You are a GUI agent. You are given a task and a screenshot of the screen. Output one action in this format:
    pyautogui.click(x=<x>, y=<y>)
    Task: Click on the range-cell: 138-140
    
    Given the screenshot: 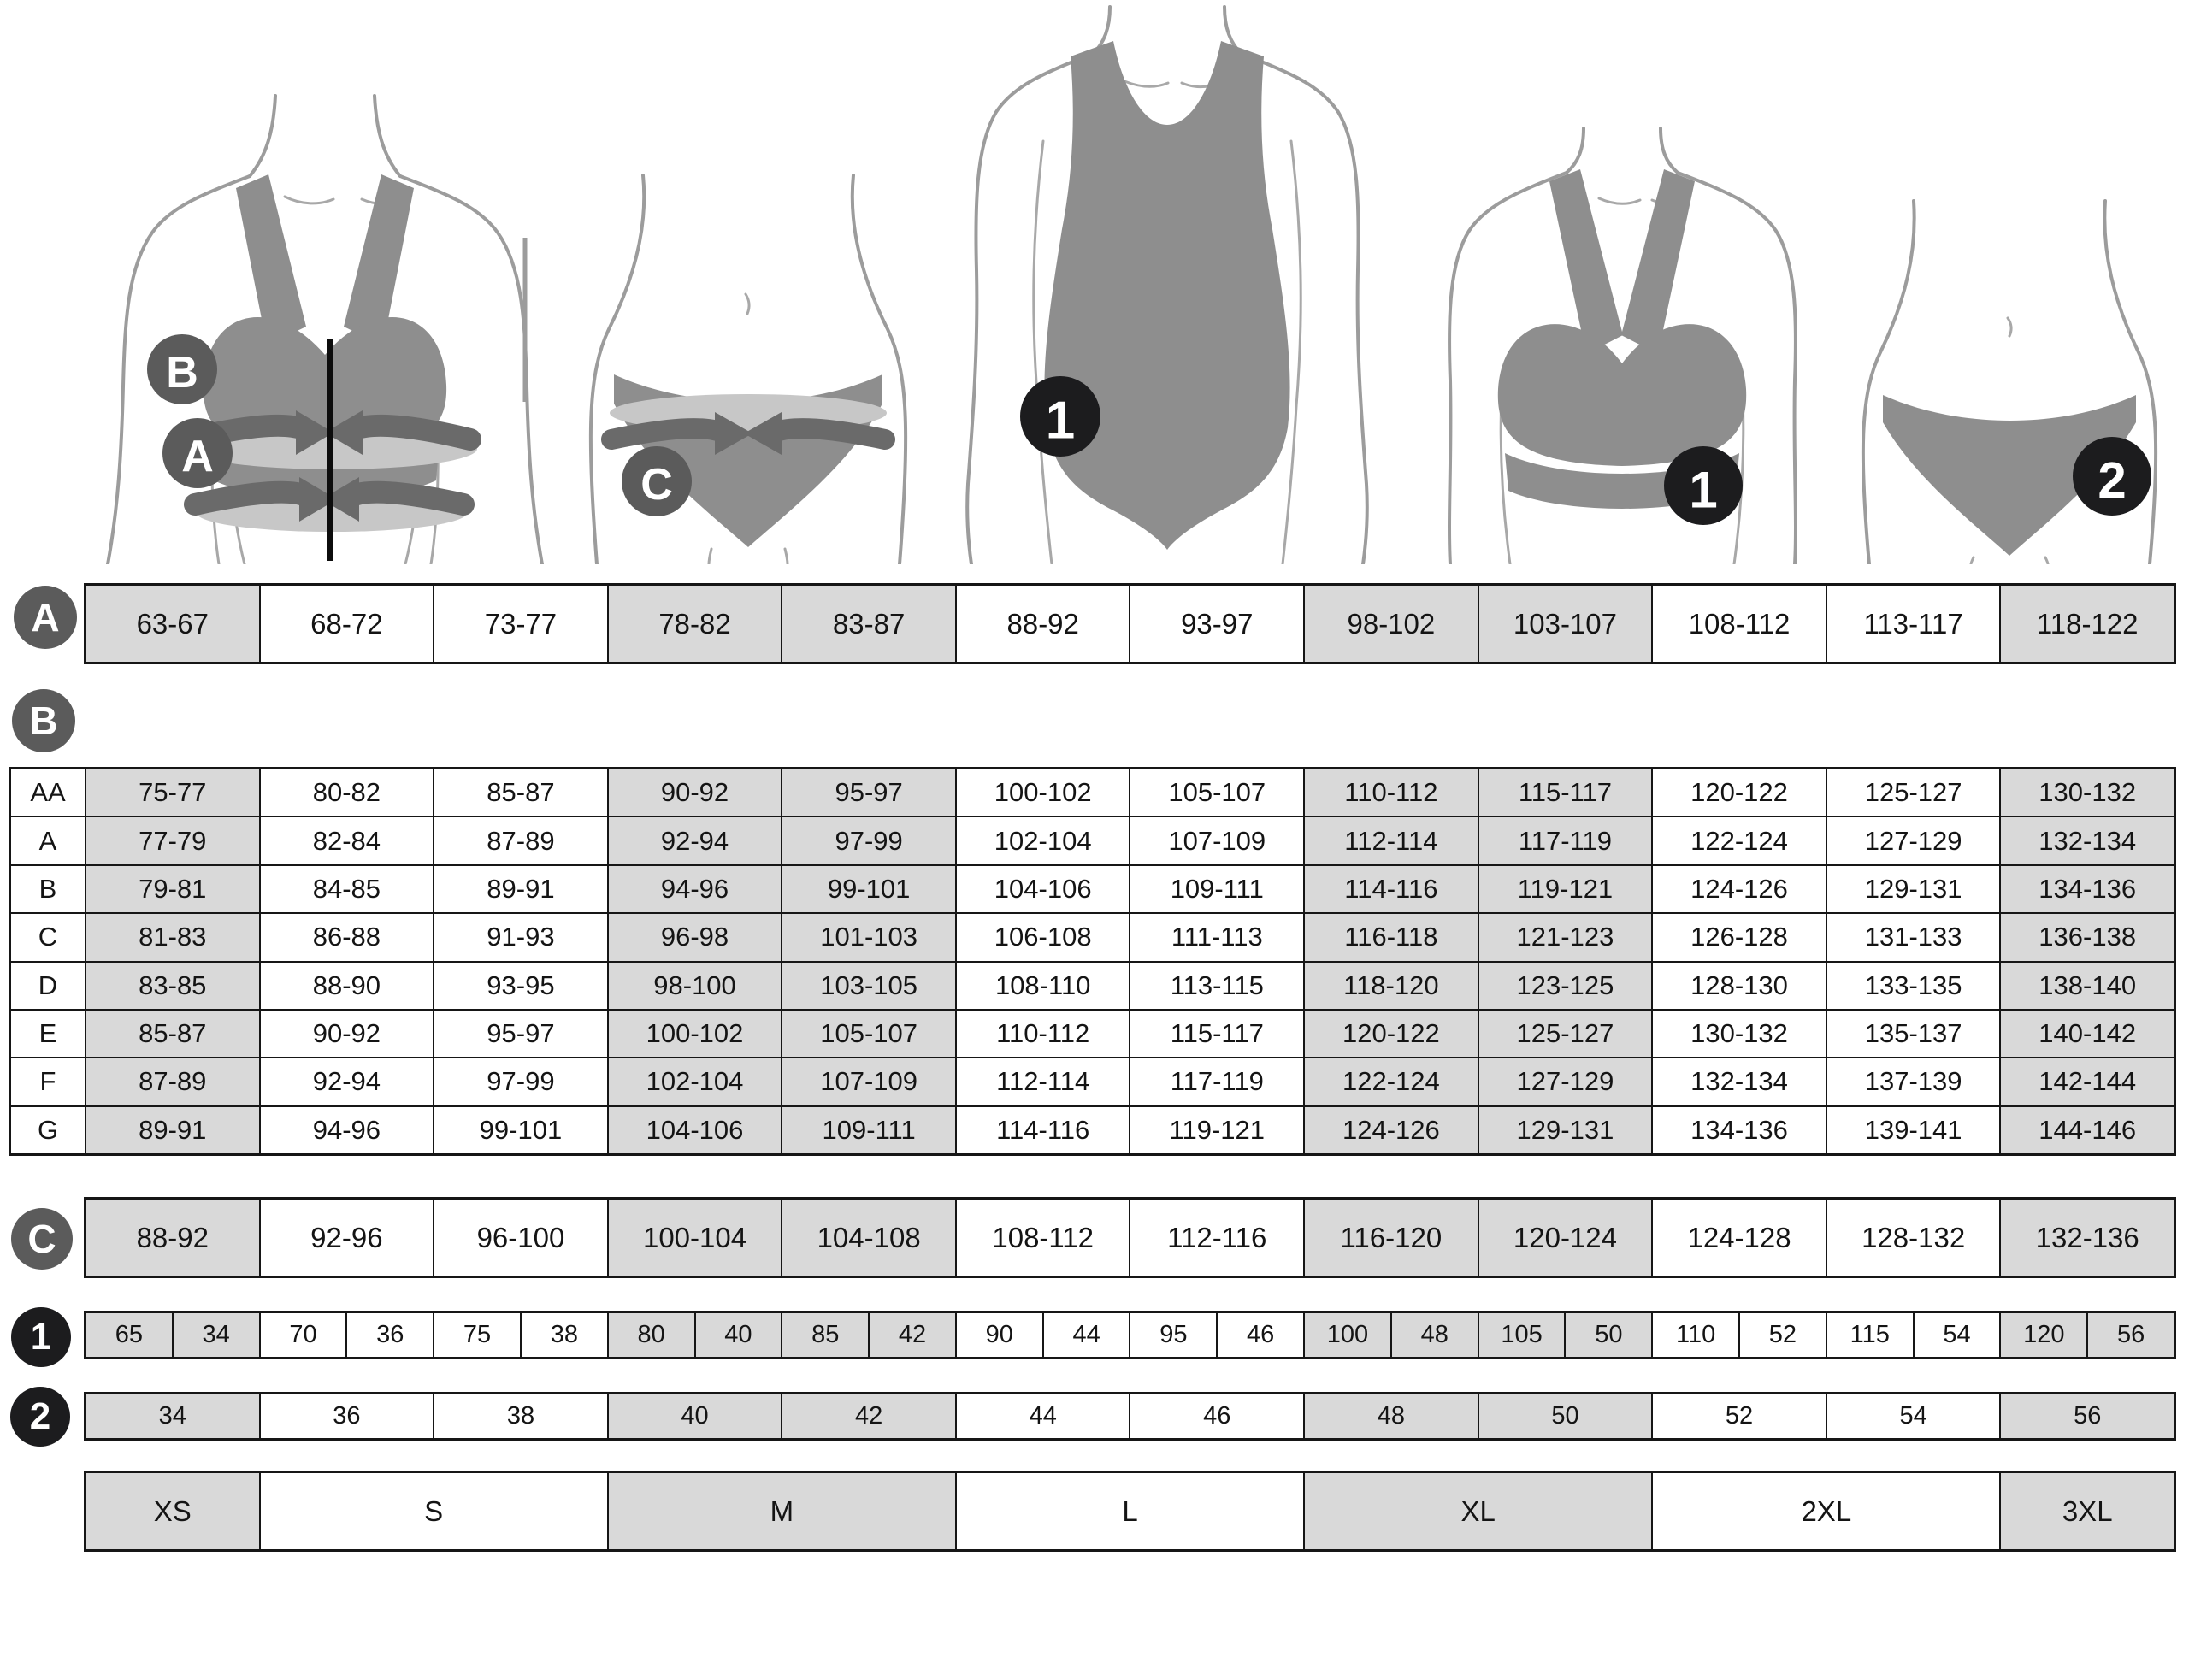 What is the action you would take?
    pyautogui.click(x=2087, y=985)
    